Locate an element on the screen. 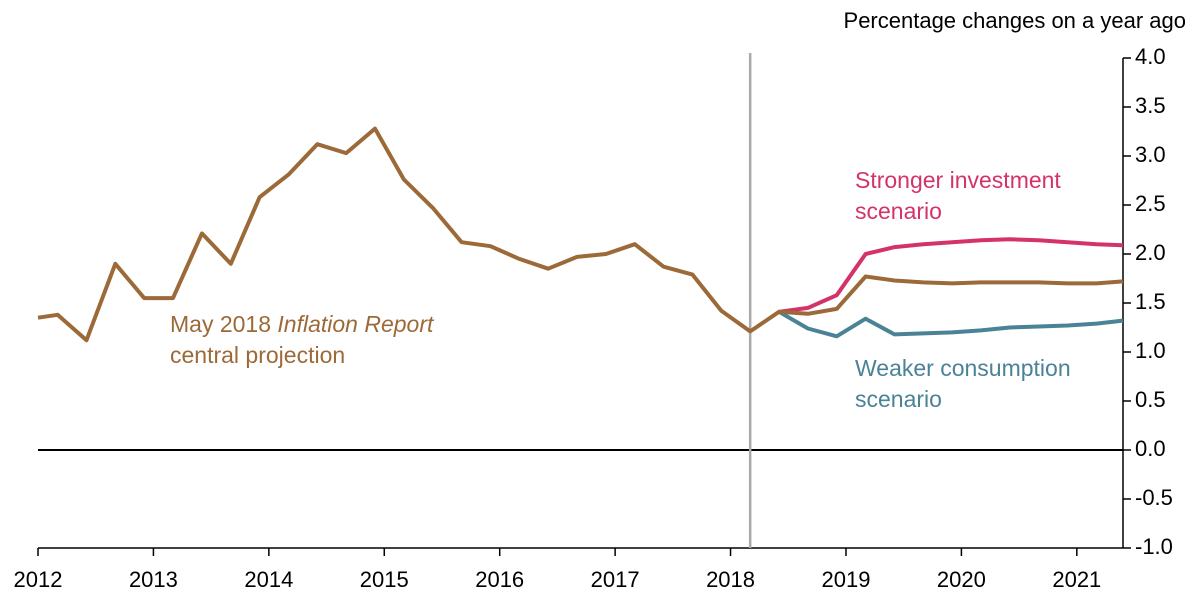  y-tick-label: 0.5 is located at coordinates (1150, 399).